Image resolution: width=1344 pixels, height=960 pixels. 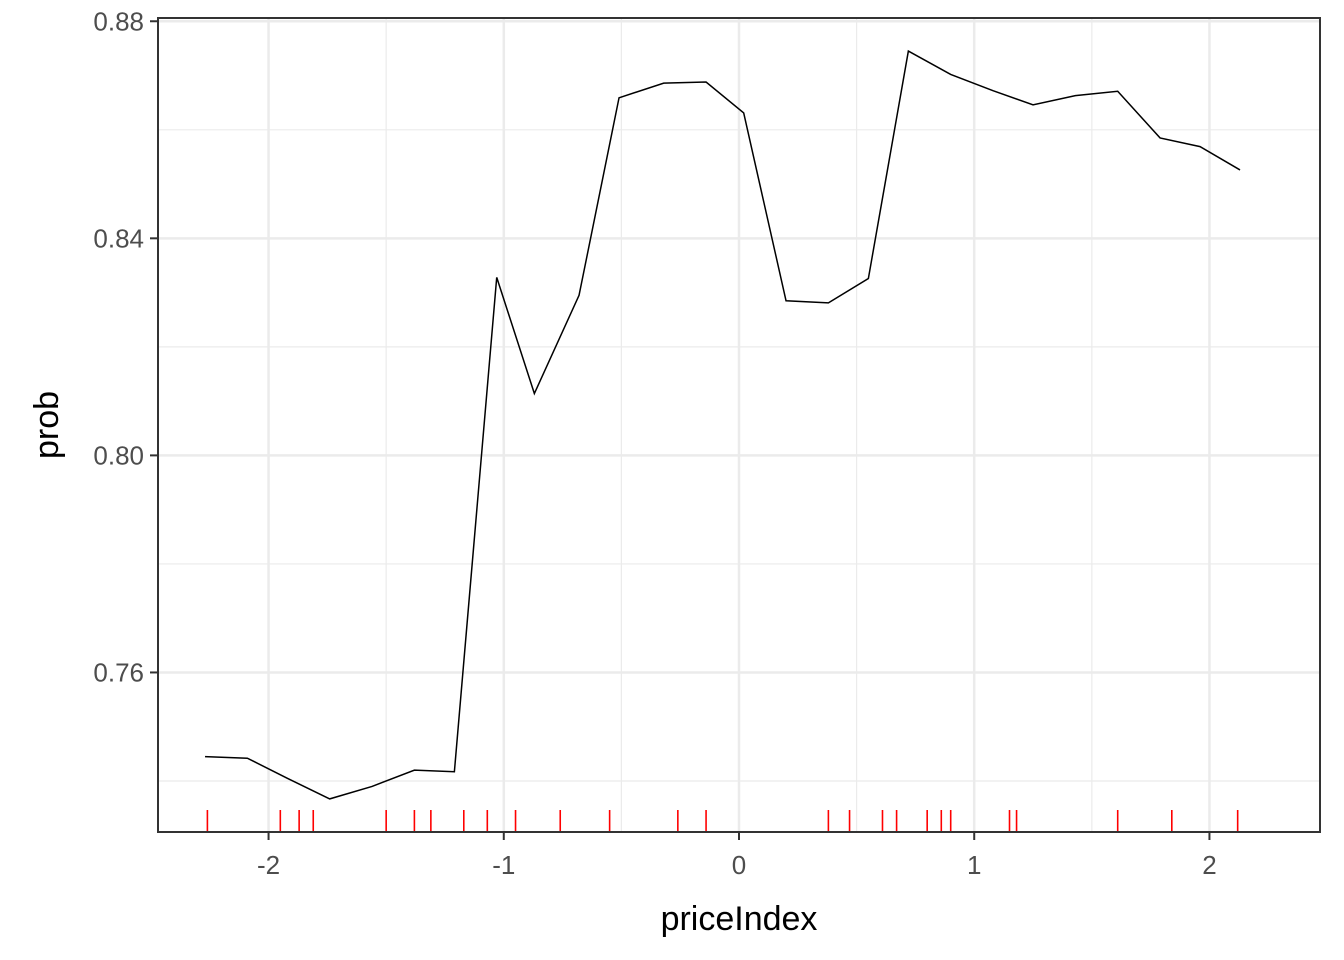 What do you see at coordinates (722, 821) in the screenshot?
I see `rug-marks` at bounding box center [722, 821].